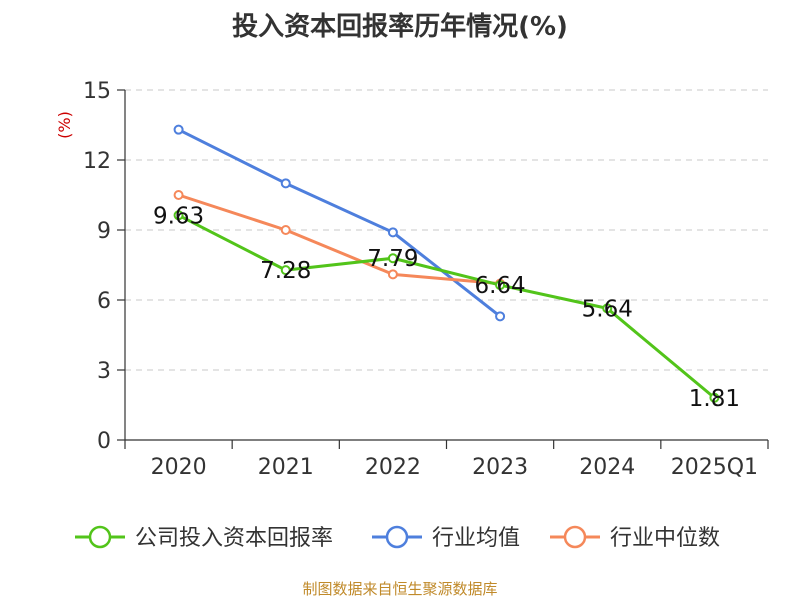 This screenshot has height=600, width=800. I want to click on data-label: 6.64, so click(499, 286).